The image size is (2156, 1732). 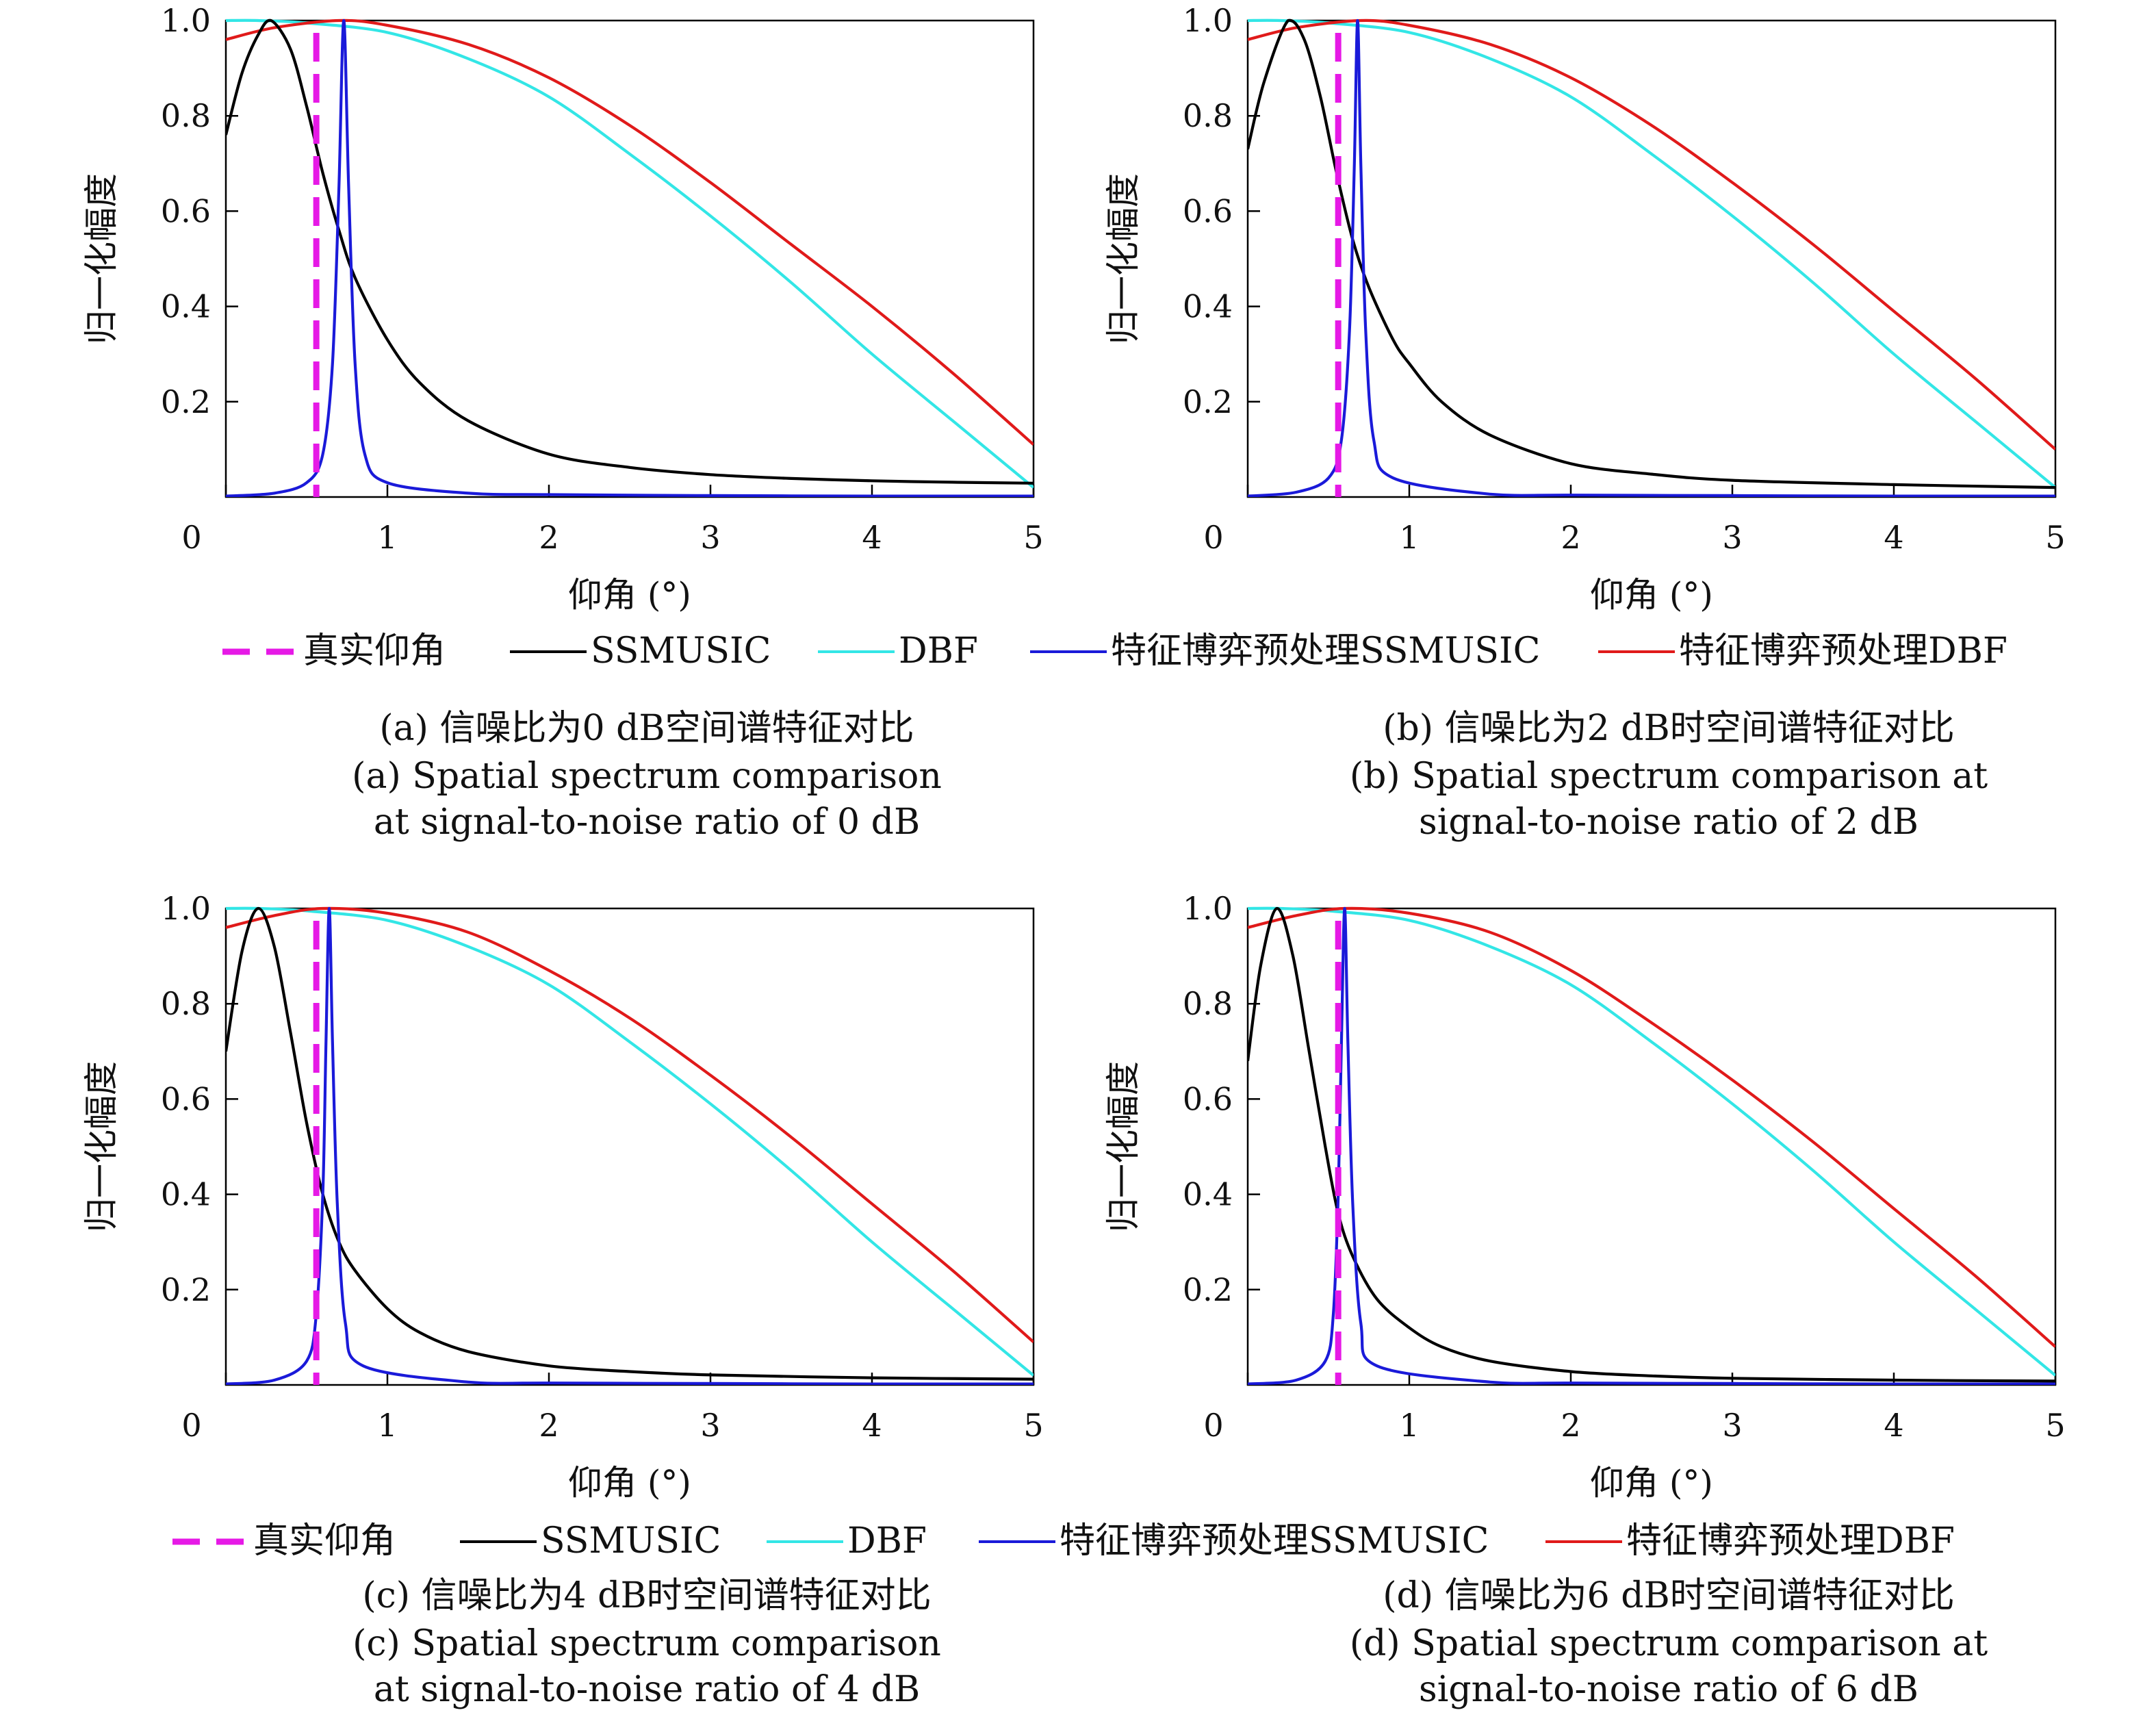 I want to click on caption-en-line1: (a) Spatial spectrum comparison, so click(x=647, y=776).